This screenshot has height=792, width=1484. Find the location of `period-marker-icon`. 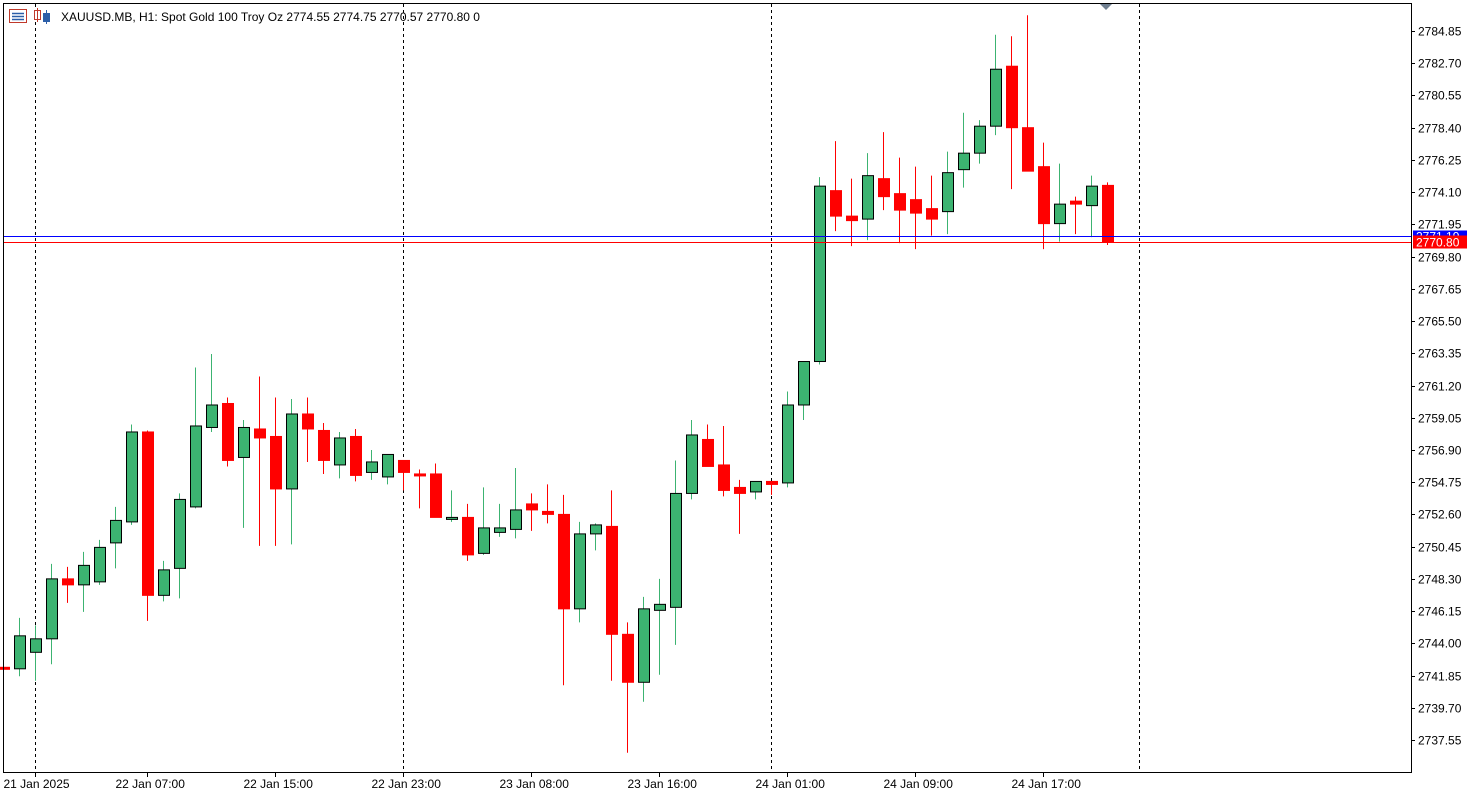

period-marker-icon is located at coordinates (1106, 7).